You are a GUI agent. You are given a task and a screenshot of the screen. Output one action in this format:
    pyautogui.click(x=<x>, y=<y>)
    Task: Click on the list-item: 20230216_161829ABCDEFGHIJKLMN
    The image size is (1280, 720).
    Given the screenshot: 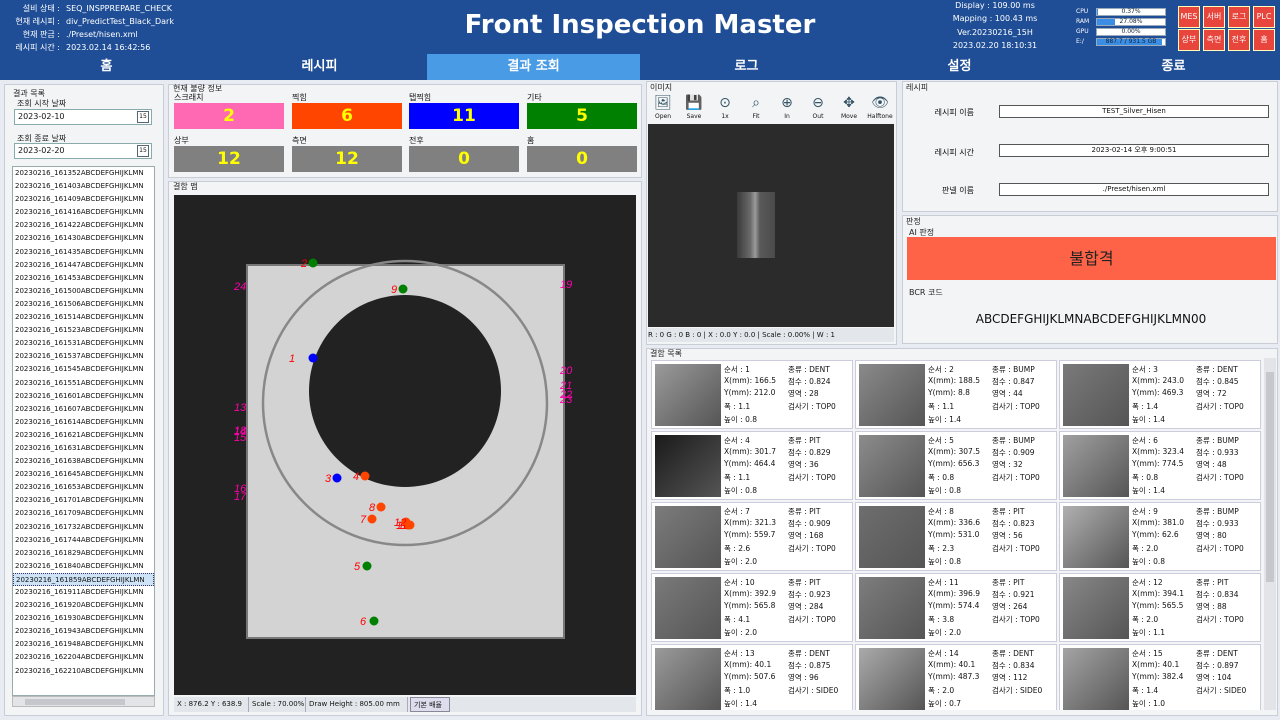 What is the action you would take?
    pyautogui.click(x=79, y=552)
    